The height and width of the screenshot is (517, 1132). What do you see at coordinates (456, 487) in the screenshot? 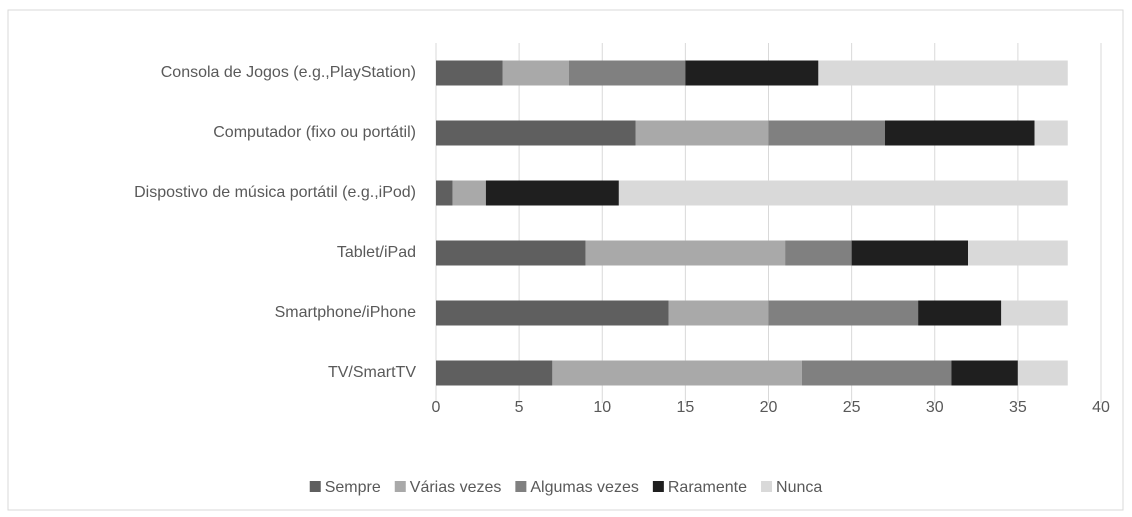
I see `legend-label: Várias vezes` at bounding box center [456, 487].